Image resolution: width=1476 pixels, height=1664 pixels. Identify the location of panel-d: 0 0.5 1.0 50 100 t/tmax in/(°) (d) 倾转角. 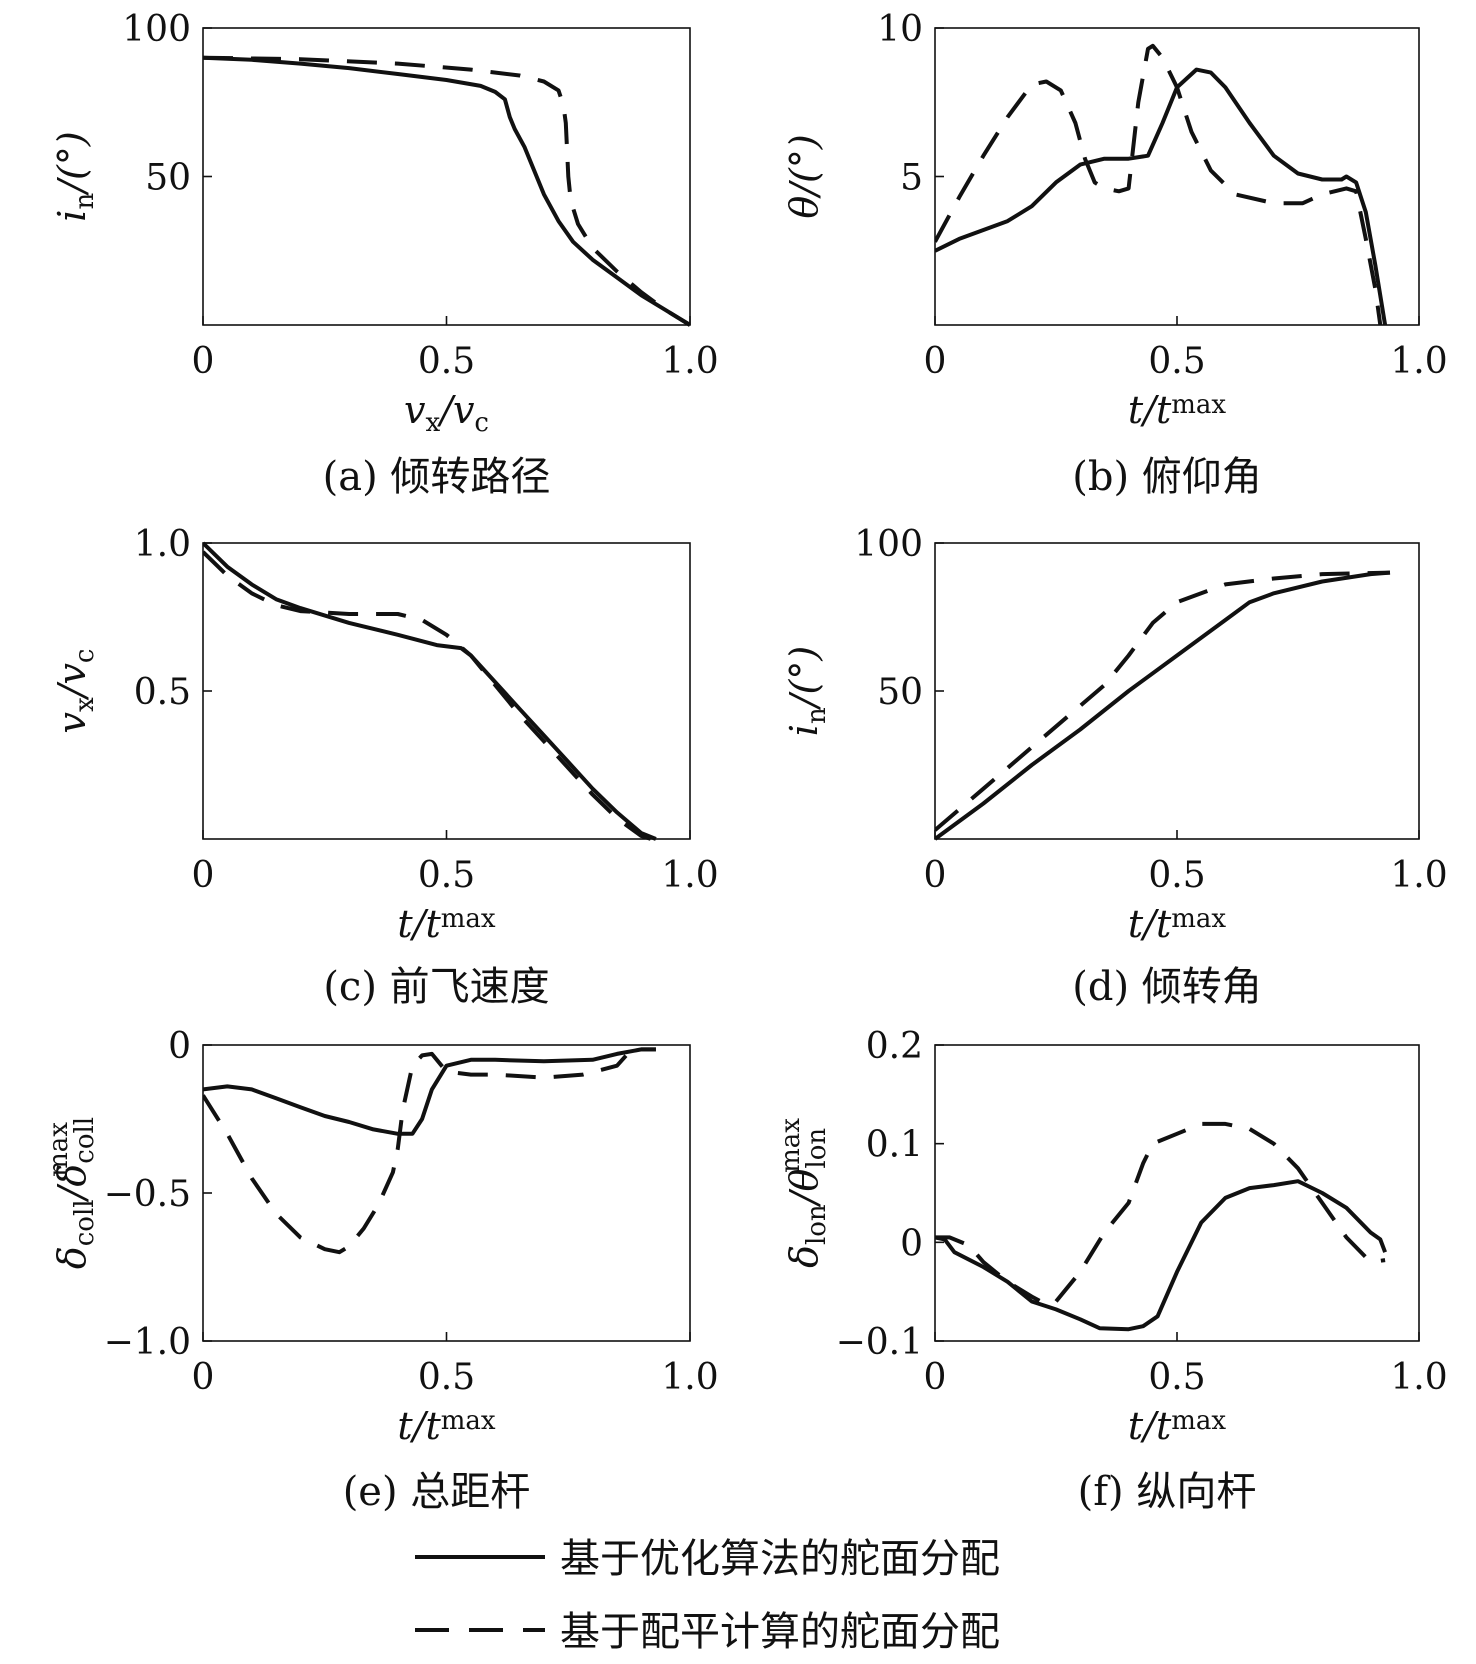
(1115, 767).